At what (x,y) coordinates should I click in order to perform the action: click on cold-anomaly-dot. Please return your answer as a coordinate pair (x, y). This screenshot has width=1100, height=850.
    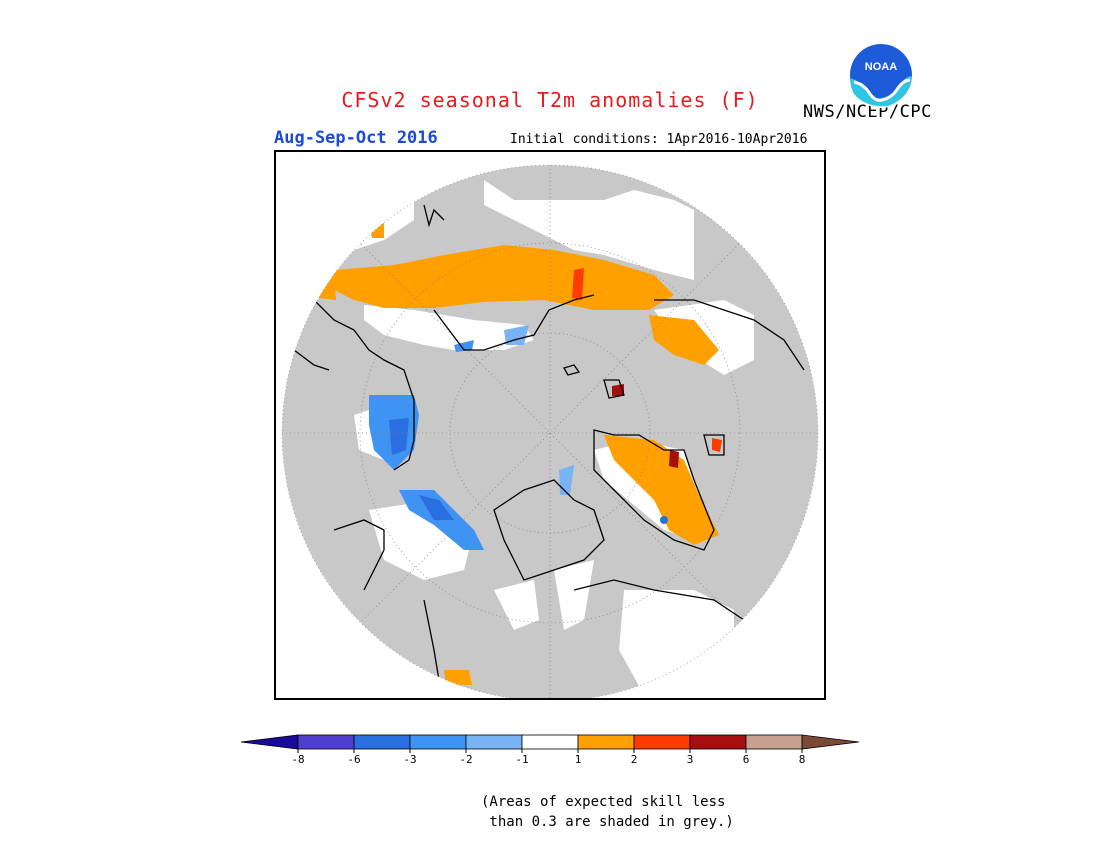
    Looking at the image, I should click on (664, 520).